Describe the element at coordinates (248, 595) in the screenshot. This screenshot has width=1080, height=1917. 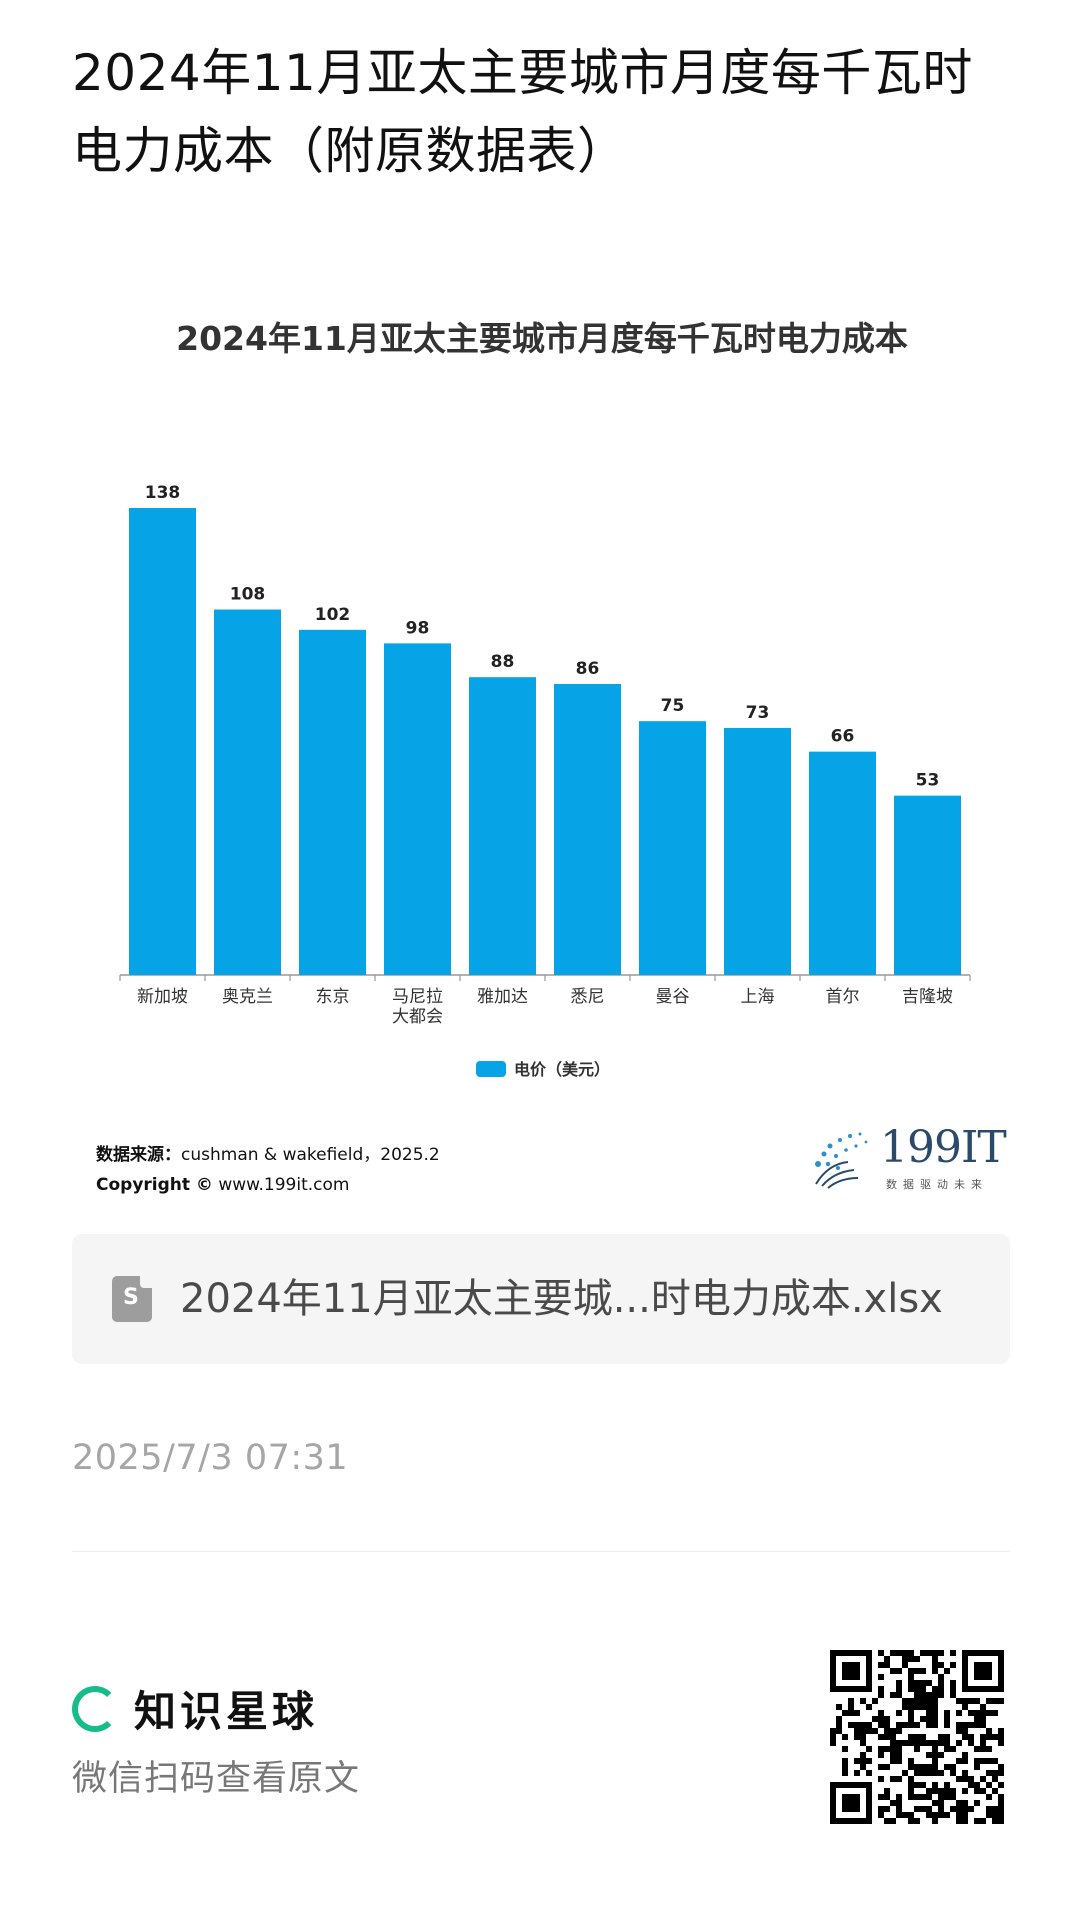
I see `bar-value-label: 108` at that location.